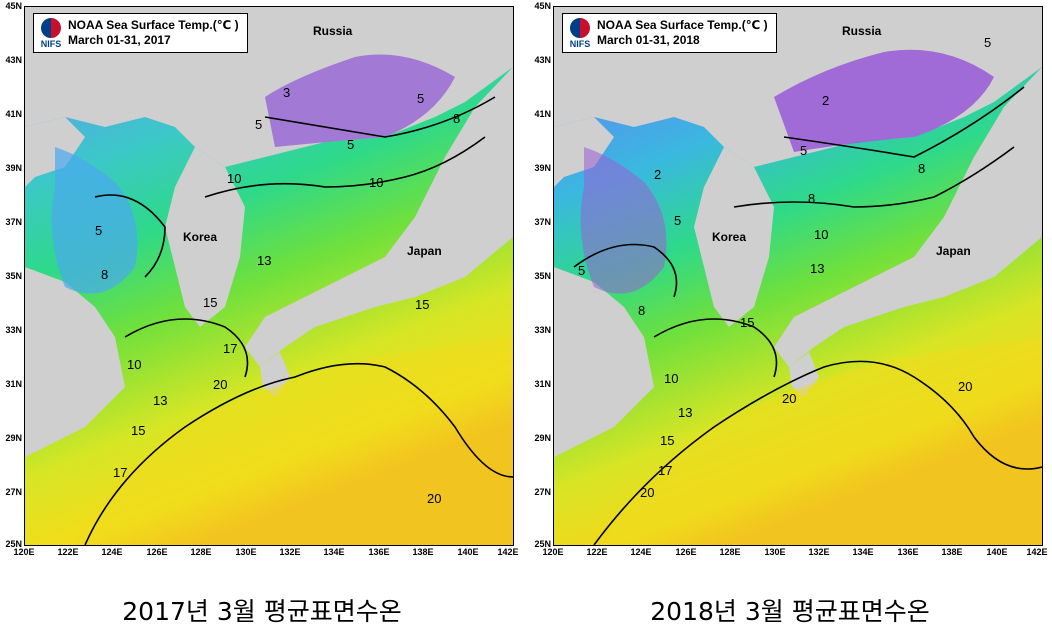 This screenshot has width=1052, height=641. What do you see at coordinates (790, 611) in the screenshot?
I see `caption-2018: 2018년 3월 평균표면수온` at bounding box center [790, 611].